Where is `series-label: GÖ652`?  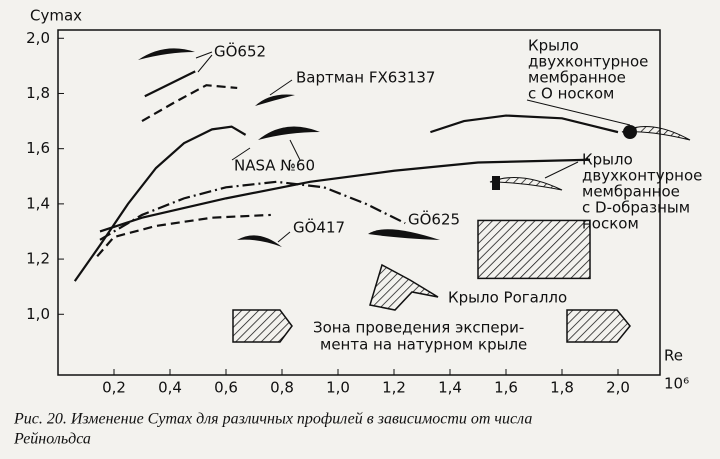 series-label: GÖ652 is located at coordinates (240, 51).